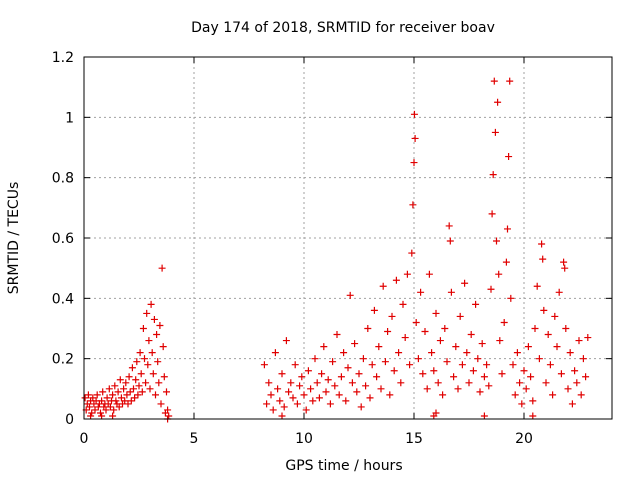 This screenshot has height=480, width=640. I want to click on y-tick-label: 1, so click(69, 118).